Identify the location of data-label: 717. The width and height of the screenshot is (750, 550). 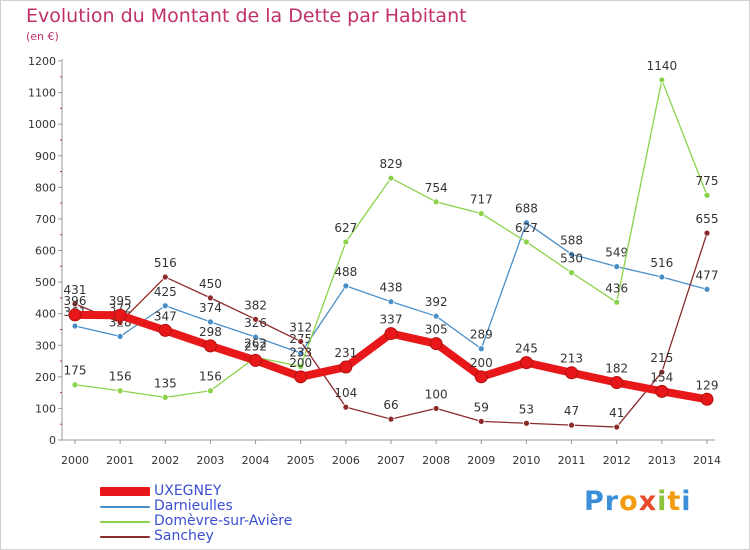
(481, 200).